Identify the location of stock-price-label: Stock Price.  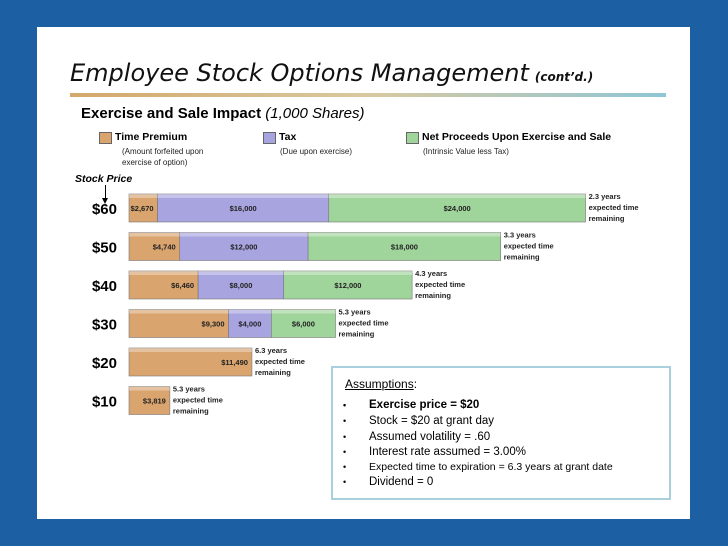
(104, 179).